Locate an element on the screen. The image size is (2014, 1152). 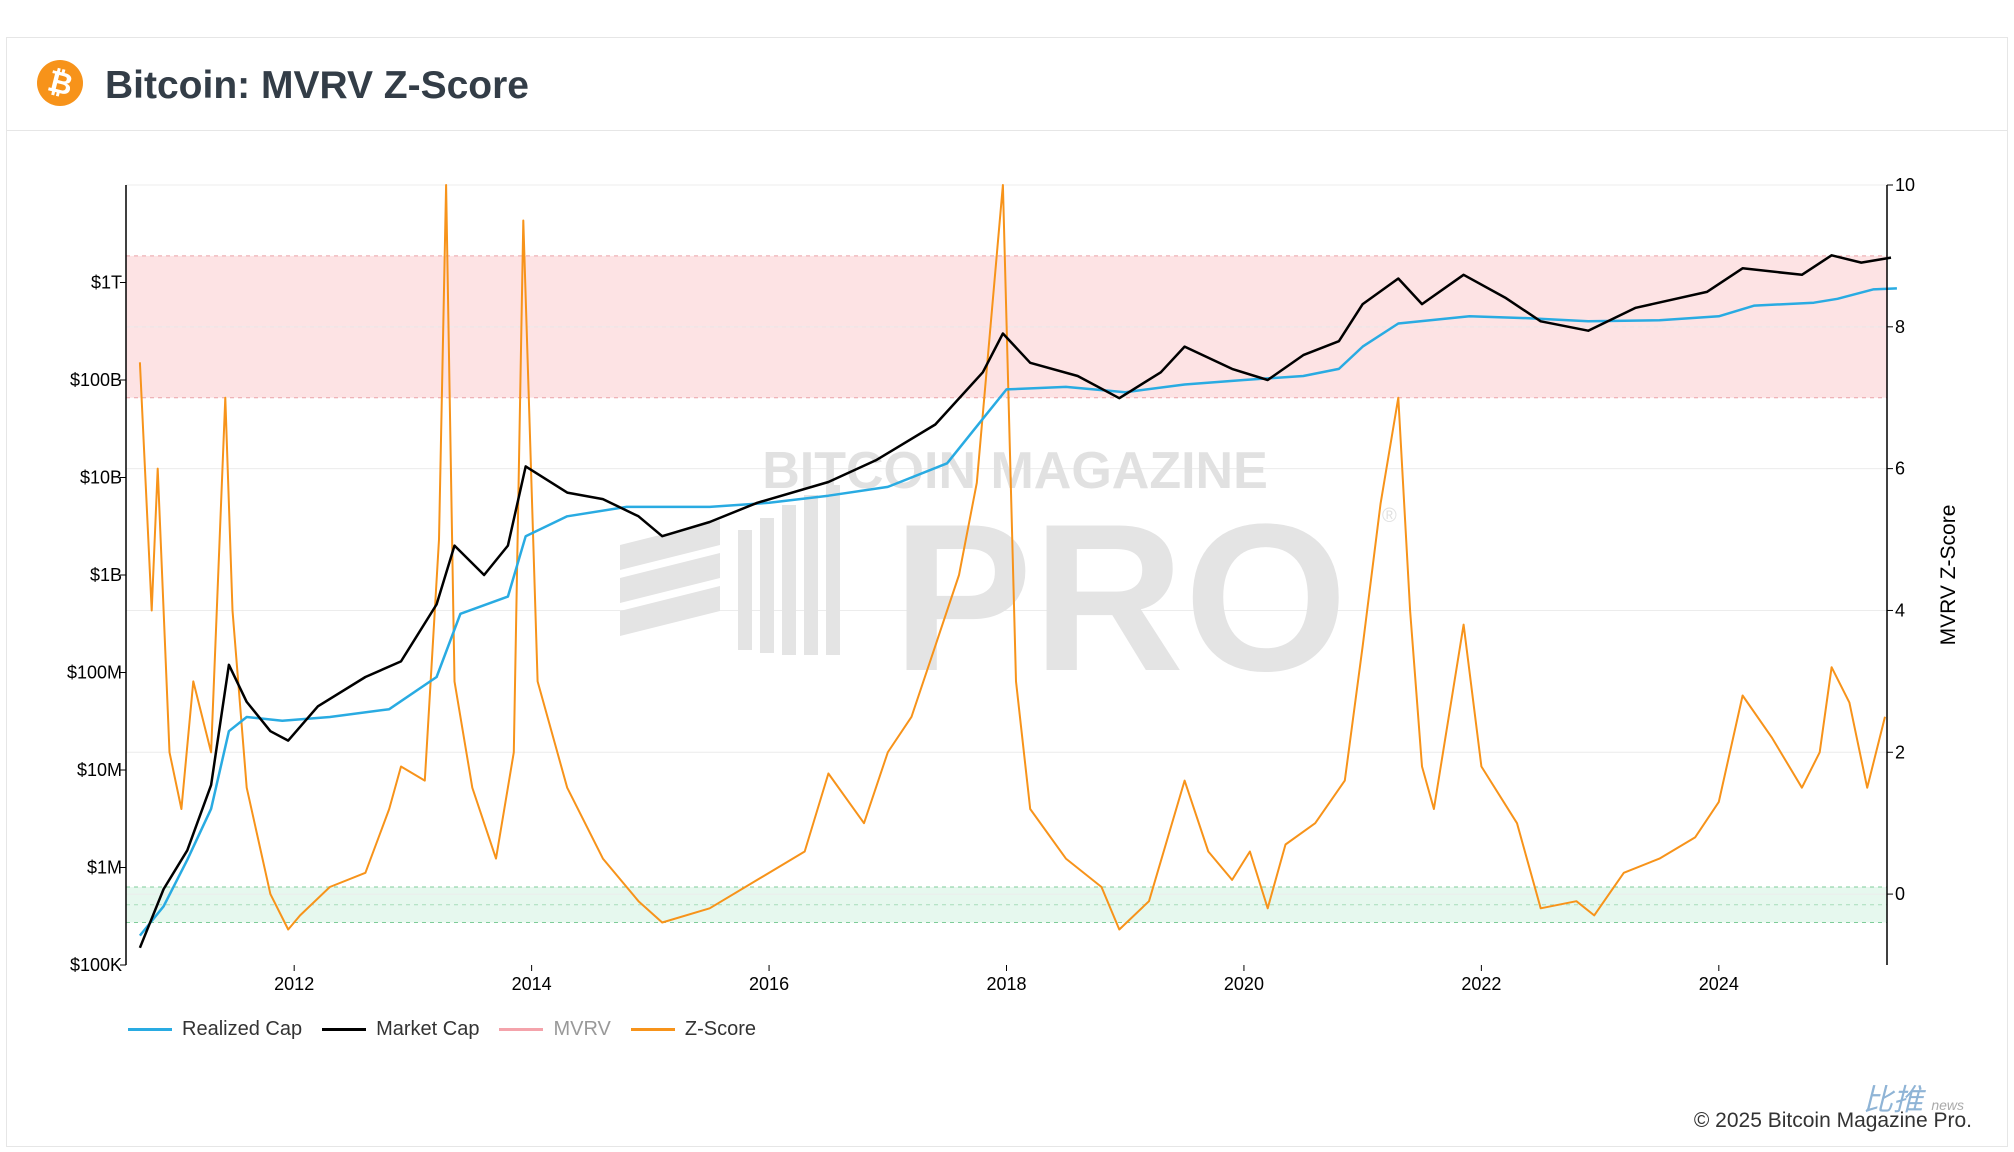
right-tick-label: 2 is located at coordinates (1900, 752).